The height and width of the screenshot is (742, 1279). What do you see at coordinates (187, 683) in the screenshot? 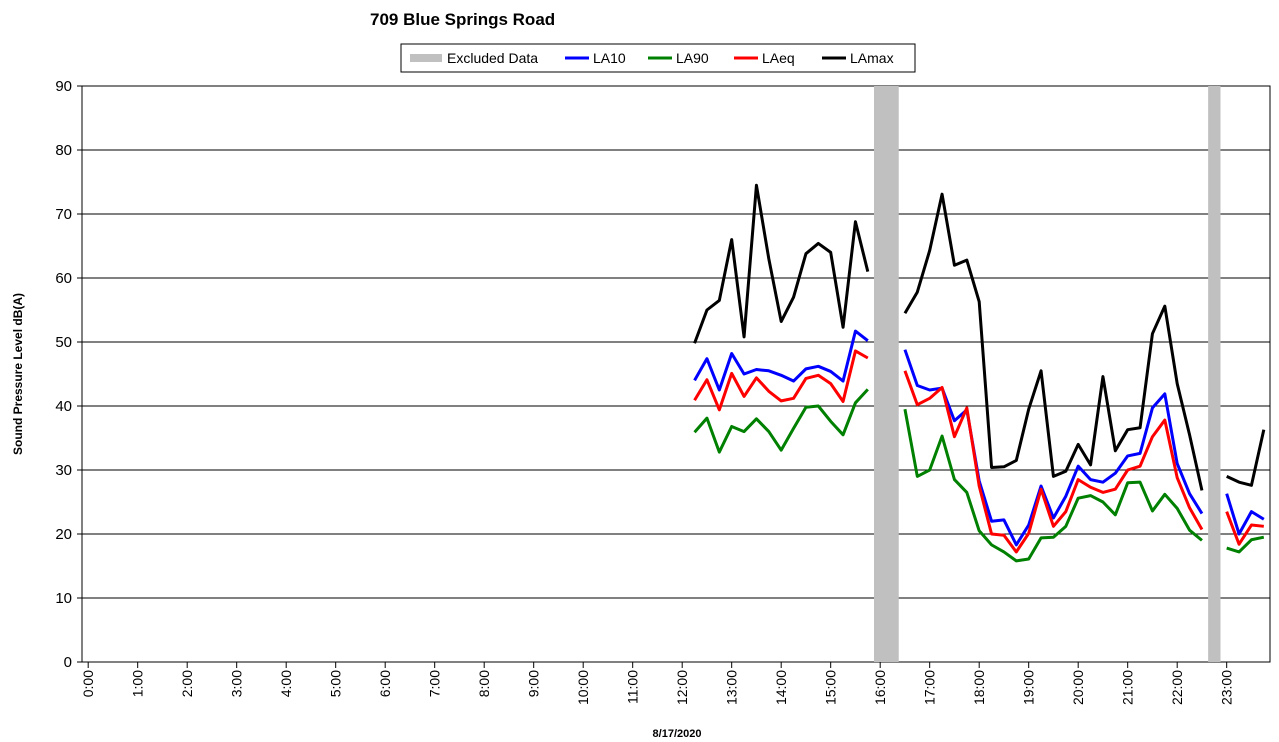
I see `x-tick-label: 2:00` at bounding box center [187, 683].